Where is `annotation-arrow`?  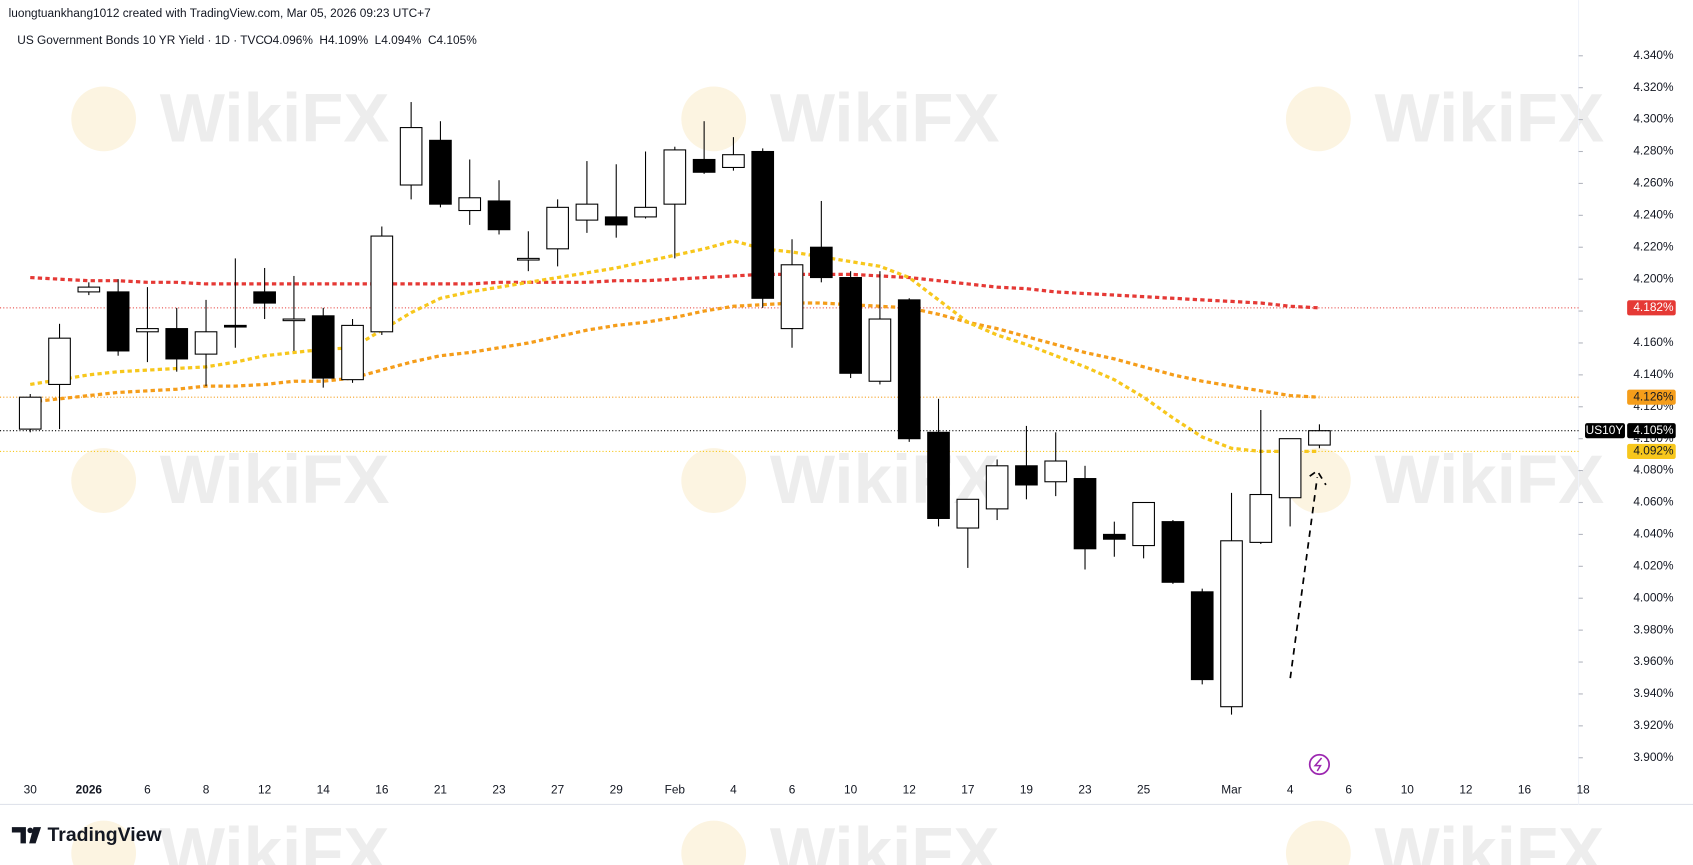 annotation-arrow is located at coordinates (1308, 574).